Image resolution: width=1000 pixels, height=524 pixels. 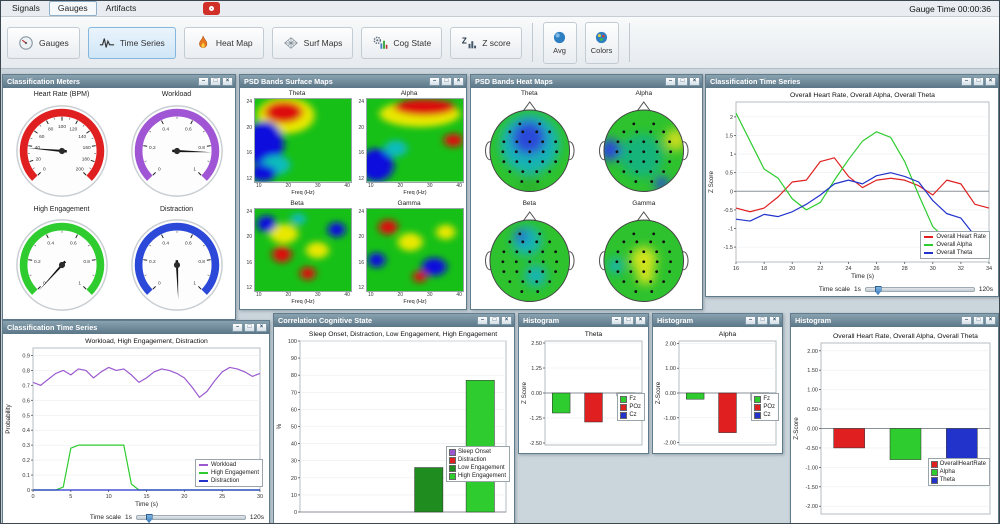 I want to click on svg-text: -0.5, so click(x=728, y=211).